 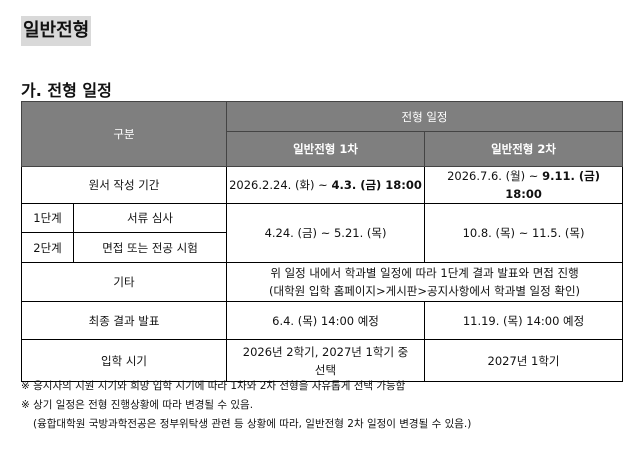 What do you see at coordinates (376, 185) in the screenshot?
I see `end-date: 4.3. (금) 18:00` at bounding box center [376, 185].